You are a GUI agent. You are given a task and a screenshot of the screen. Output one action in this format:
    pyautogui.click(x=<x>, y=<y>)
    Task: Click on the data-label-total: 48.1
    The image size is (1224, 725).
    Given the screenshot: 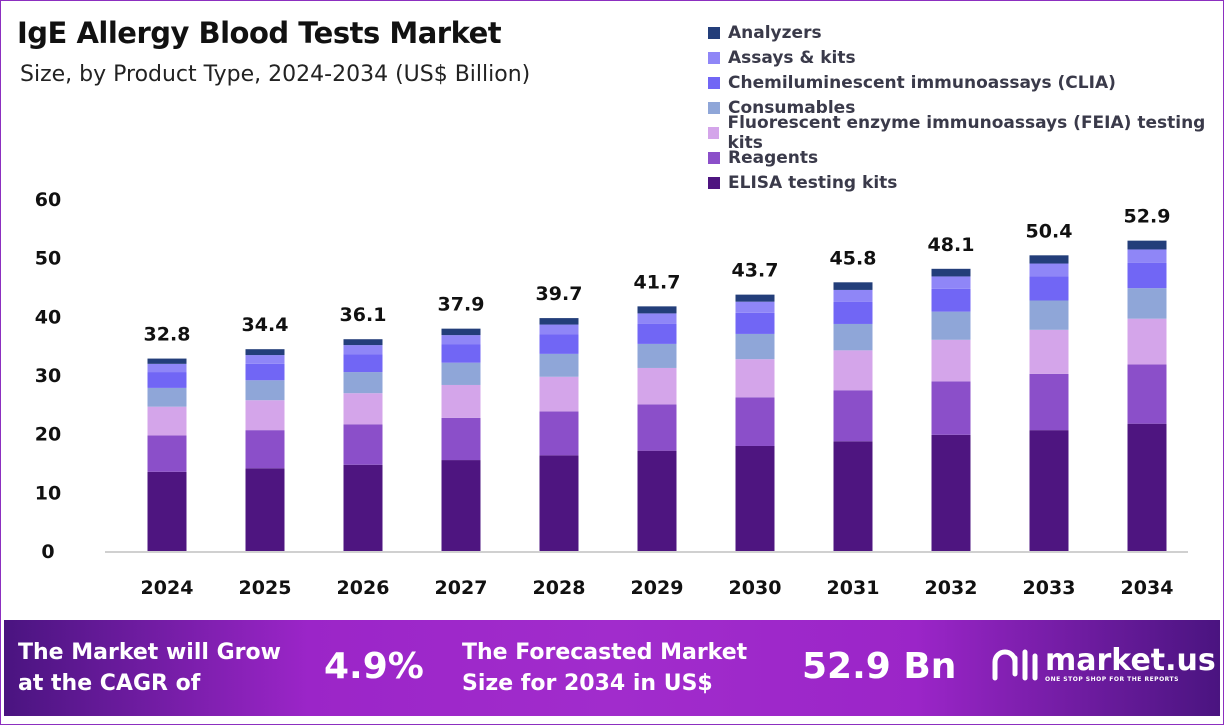 What is the action you would take?
    pyautogui.click(x=951, y=245)
    